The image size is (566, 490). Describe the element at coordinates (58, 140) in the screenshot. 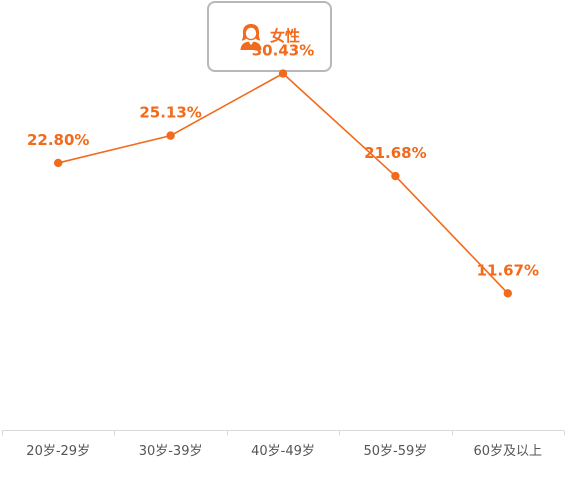

I see `data-label: 22.80%` at that location.